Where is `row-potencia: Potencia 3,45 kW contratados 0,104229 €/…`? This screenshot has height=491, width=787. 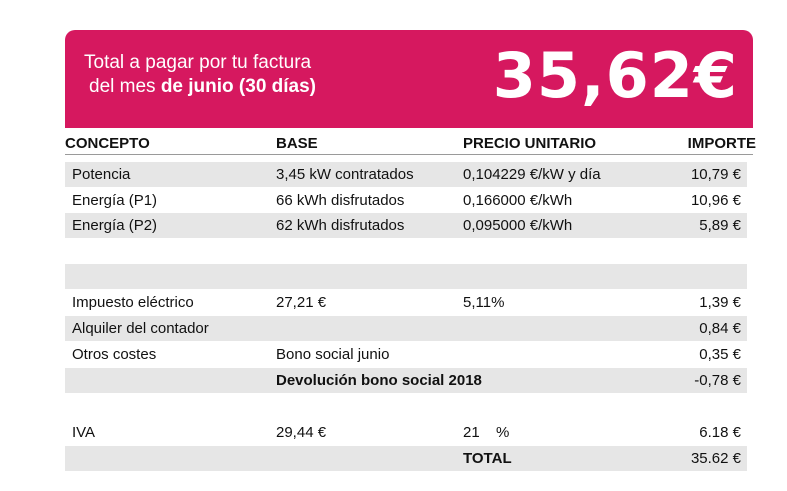 row-potencia: Potencia 3,45 kW contratados 0,104229 €/… is located at coordinates (406, 174).